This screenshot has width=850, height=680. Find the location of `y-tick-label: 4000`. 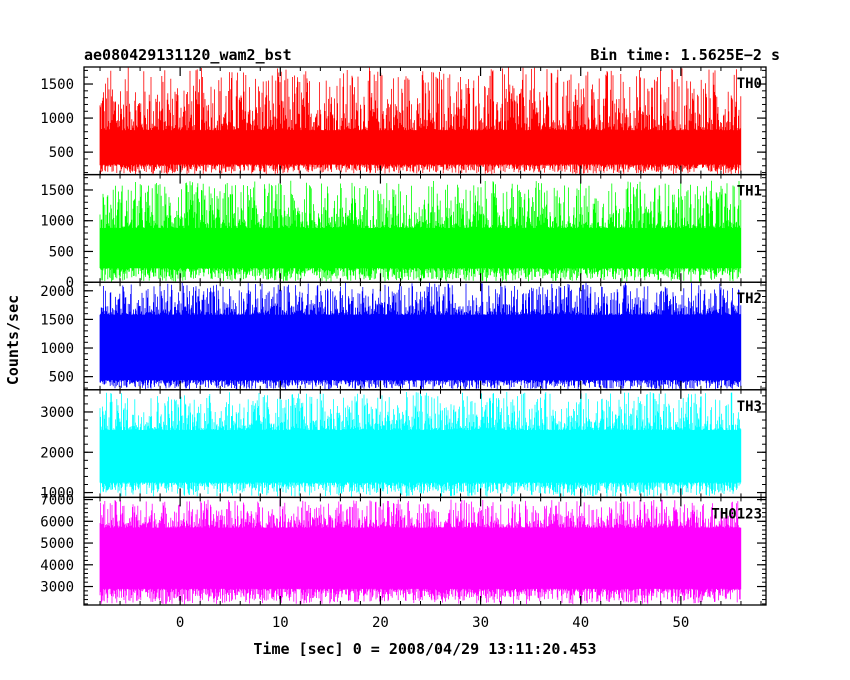

y-tick-label: 4000 is located at coordinates (57, 566).